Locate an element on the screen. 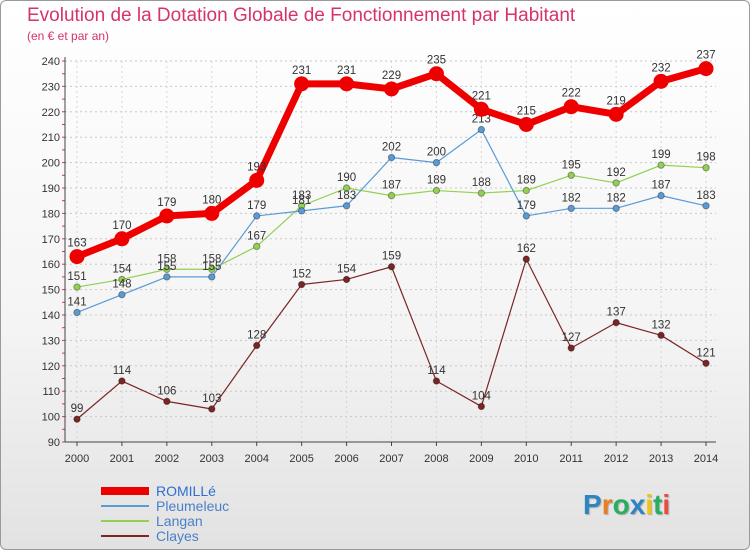  data-label: 151 is located at coordinates (76, 277).